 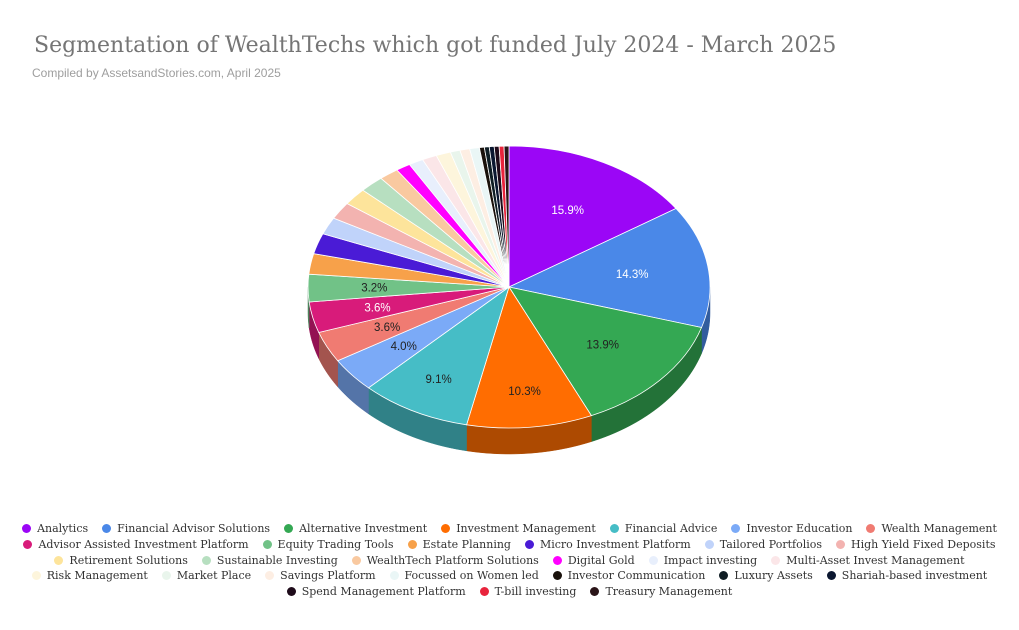 I want to click on legend-label: Financial Advice, so click(x=671, y=529).